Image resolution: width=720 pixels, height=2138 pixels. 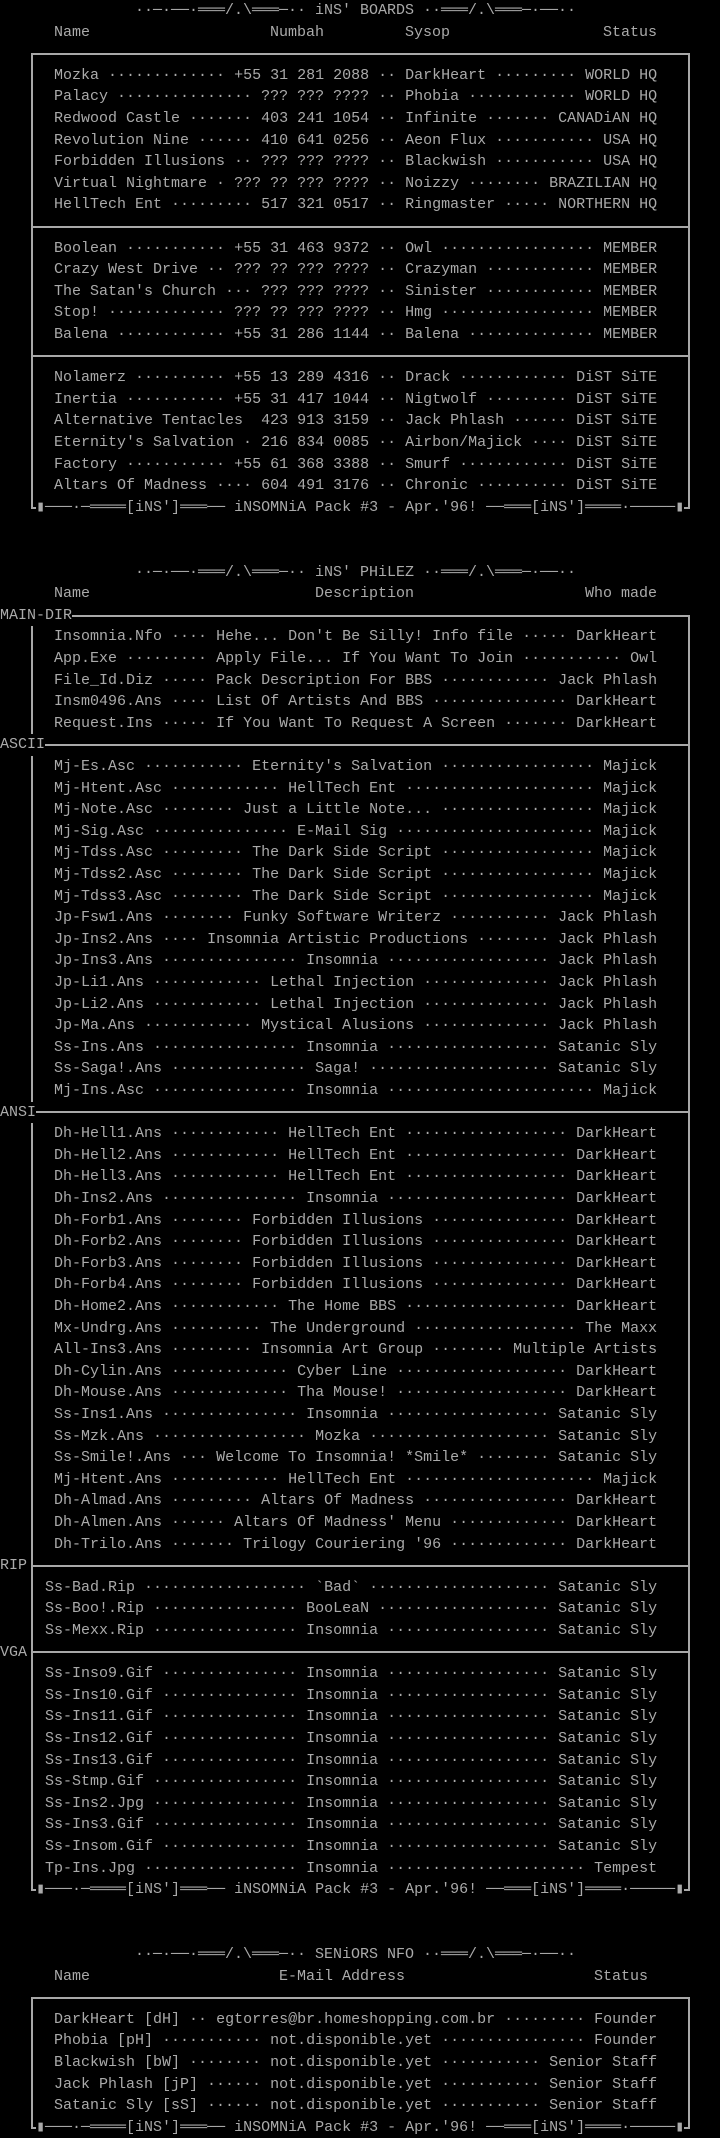 What do you see at coordinates (360, 1112) in the screenshot?
I see `divider` at bounding box center [360, 1112].